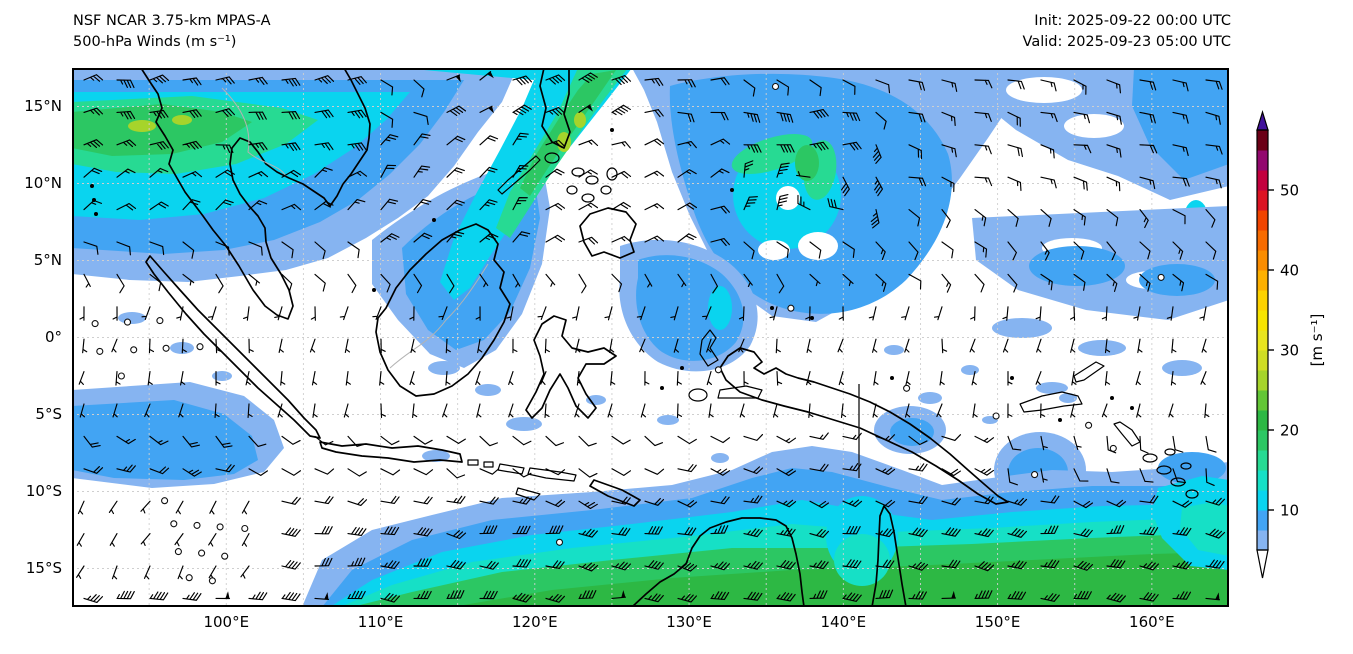 The image size is (1353, 654). What do you see at coordinates (43, 182) in the screenshot?
I see `y-tick-label: 10°N` at bounding box center [43, 182].